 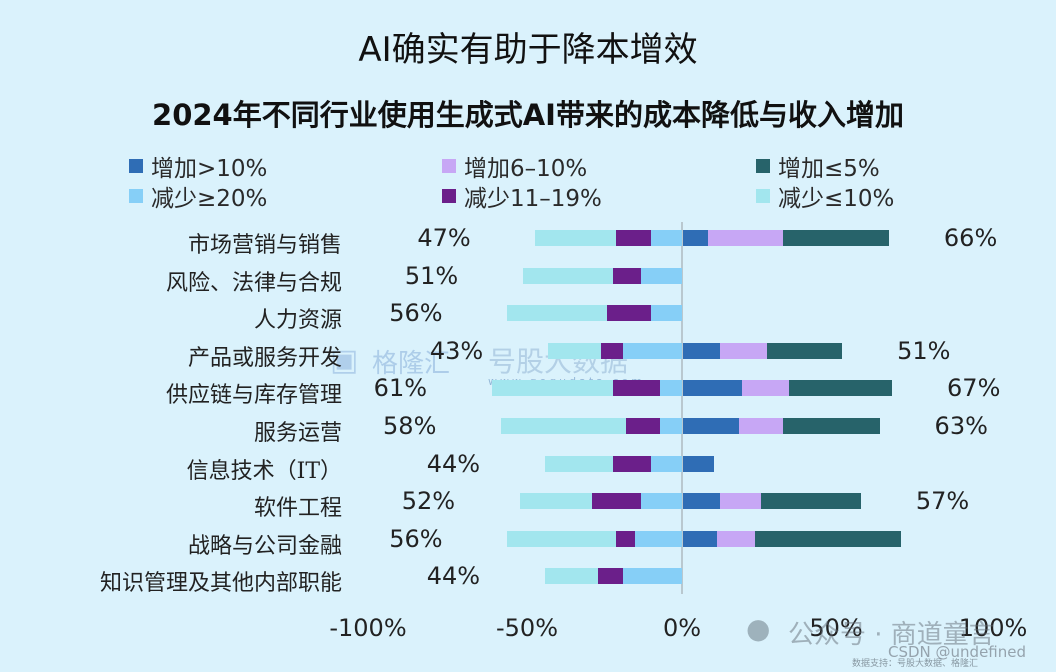 I want to click on wechat-icon: ●, so click(x=758, y=628).